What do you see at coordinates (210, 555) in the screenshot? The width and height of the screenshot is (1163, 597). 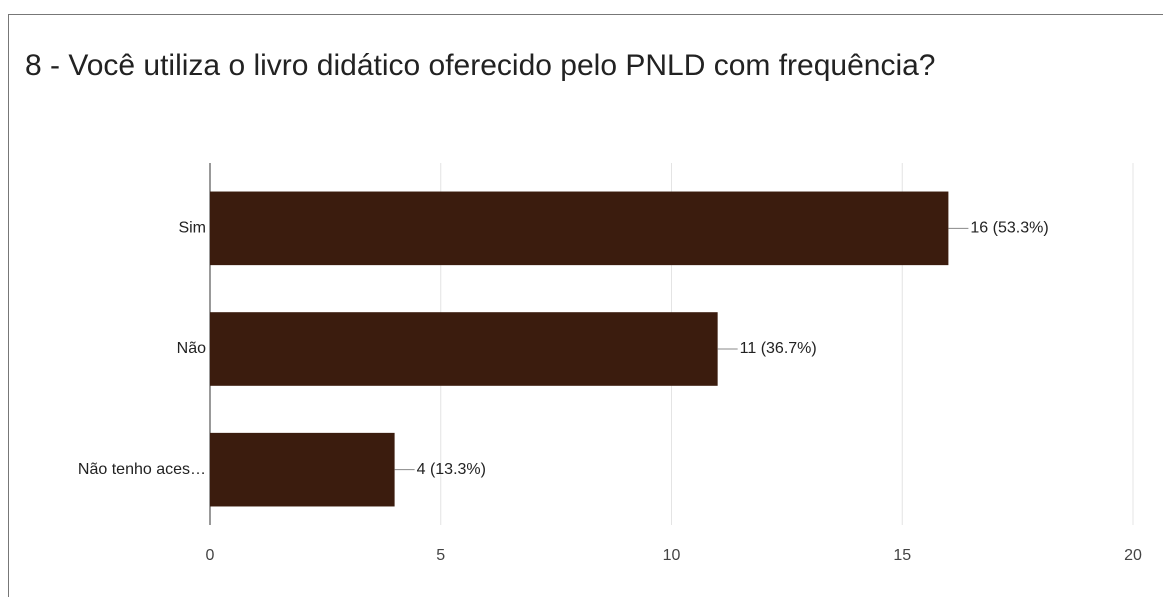 I see `x-tick-label: 0` at bounding box center [210, 555].